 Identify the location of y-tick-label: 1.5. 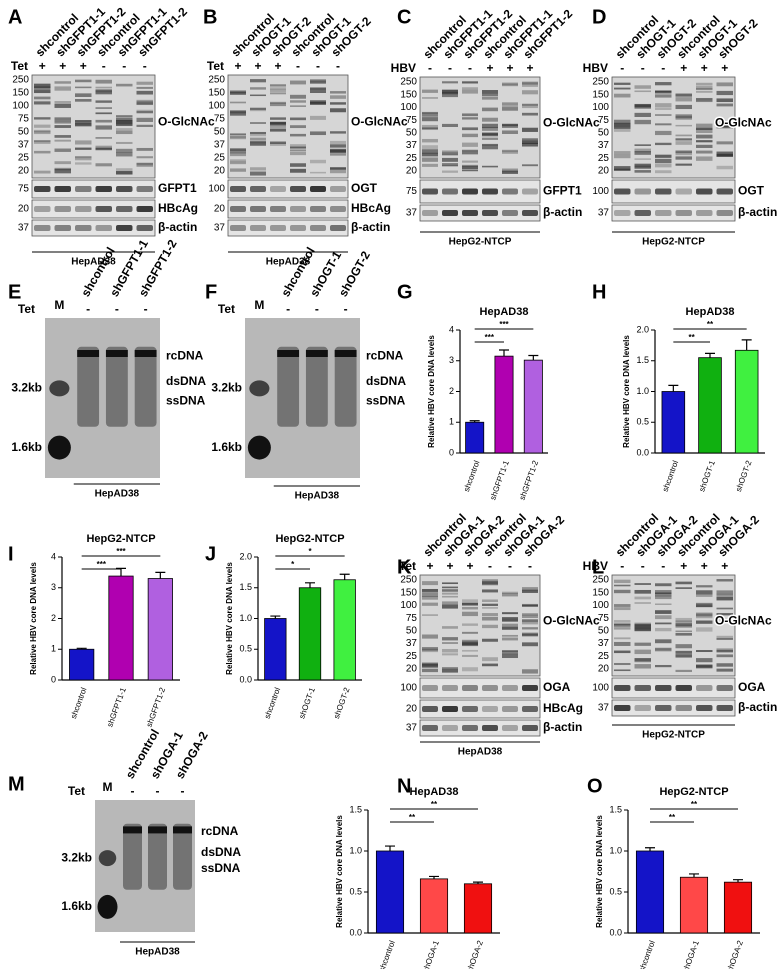
(615, 809).